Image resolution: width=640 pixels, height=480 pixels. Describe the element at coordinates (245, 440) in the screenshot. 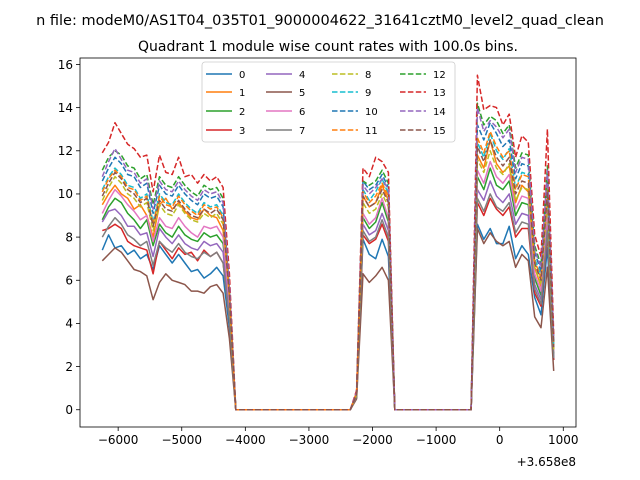

I see `x-tick-label: −4000` at that location.